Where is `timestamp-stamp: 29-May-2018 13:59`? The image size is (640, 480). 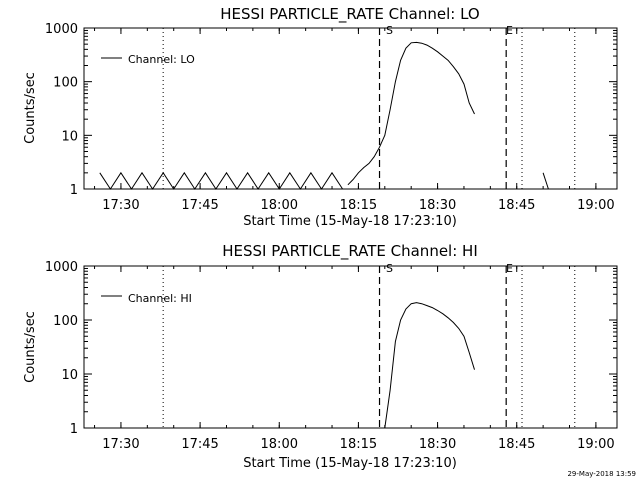
timestamp-stamp: 29-May-2018 13:59 is located at coordinates (601, 474).